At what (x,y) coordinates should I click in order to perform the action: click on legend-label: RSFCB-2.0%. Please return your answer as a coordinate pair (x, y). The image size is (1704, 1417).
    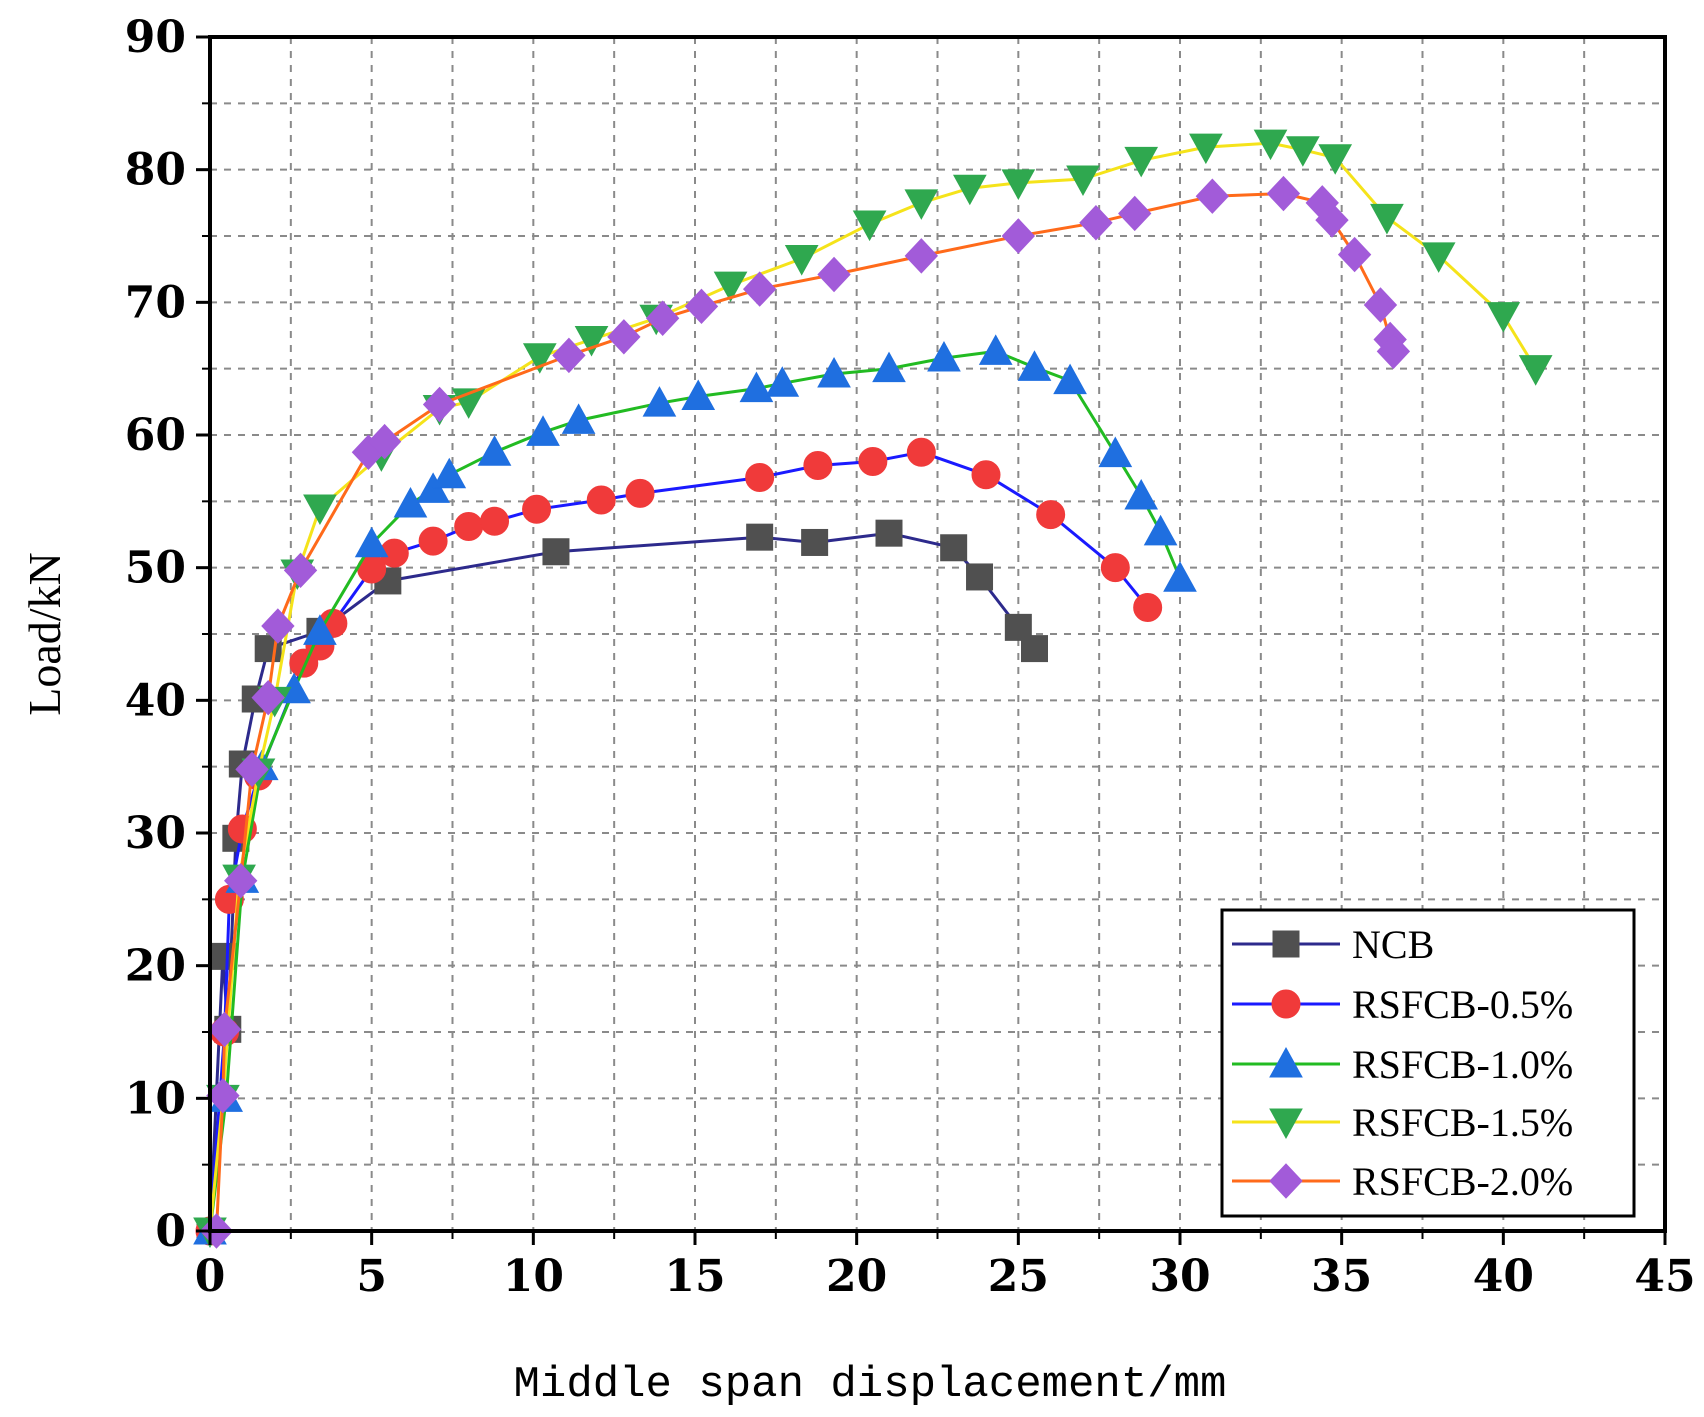
    Looking at the image, I should click on (1462, 1181).